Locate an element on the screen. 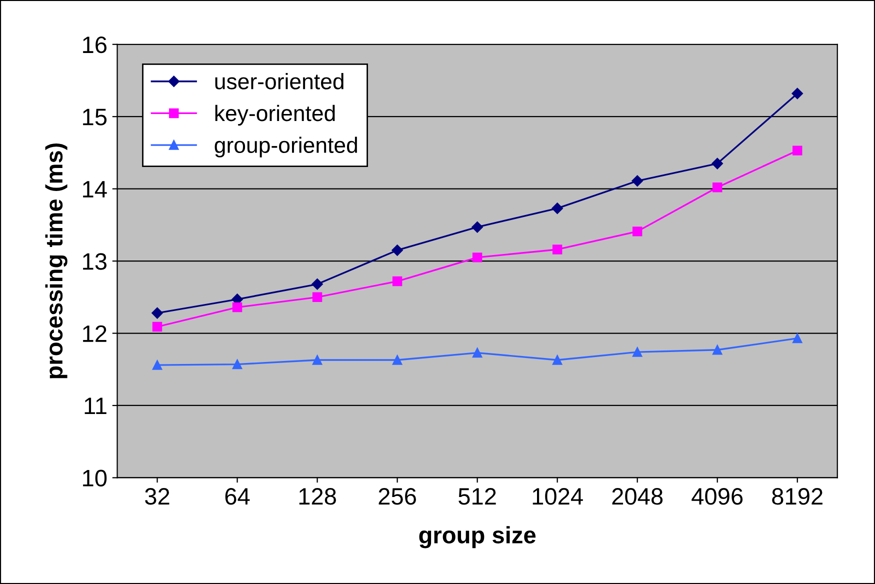  y-tick-label: 11 is located at coordinates (95, 406).